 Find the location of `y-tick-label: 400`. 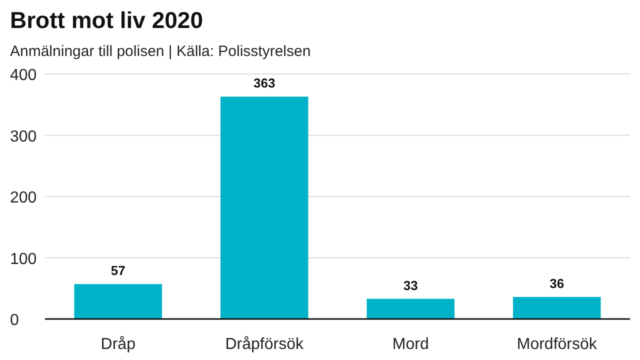

y-tick-label: 400 is located at coordinates (23, 75).